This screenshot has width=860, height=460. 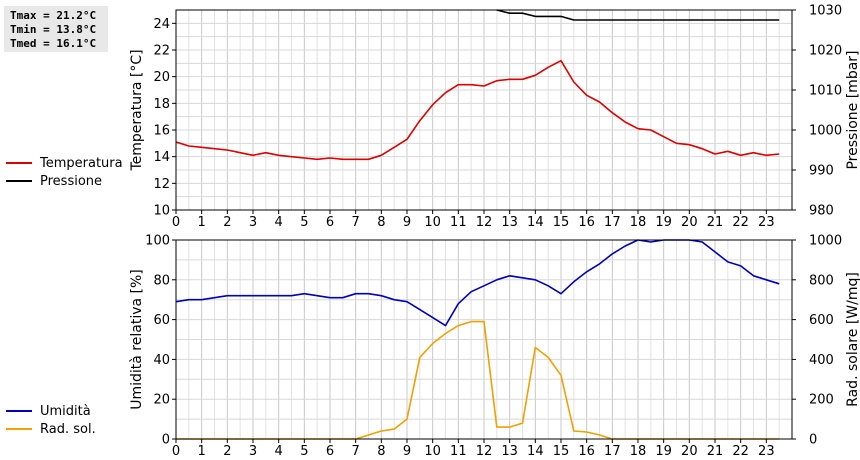 I want to click on panel2-xtick-label: 15, so click(x=561, y=451).